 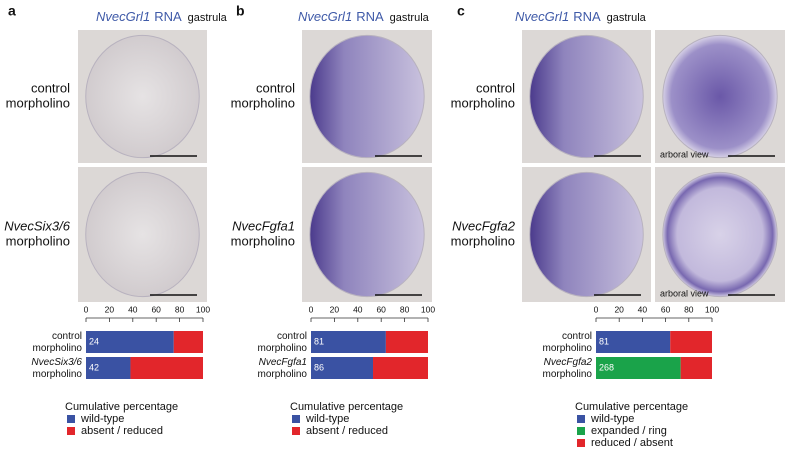 I want to click on category-line: NvecFgfa2, so click(x=568, y=362).